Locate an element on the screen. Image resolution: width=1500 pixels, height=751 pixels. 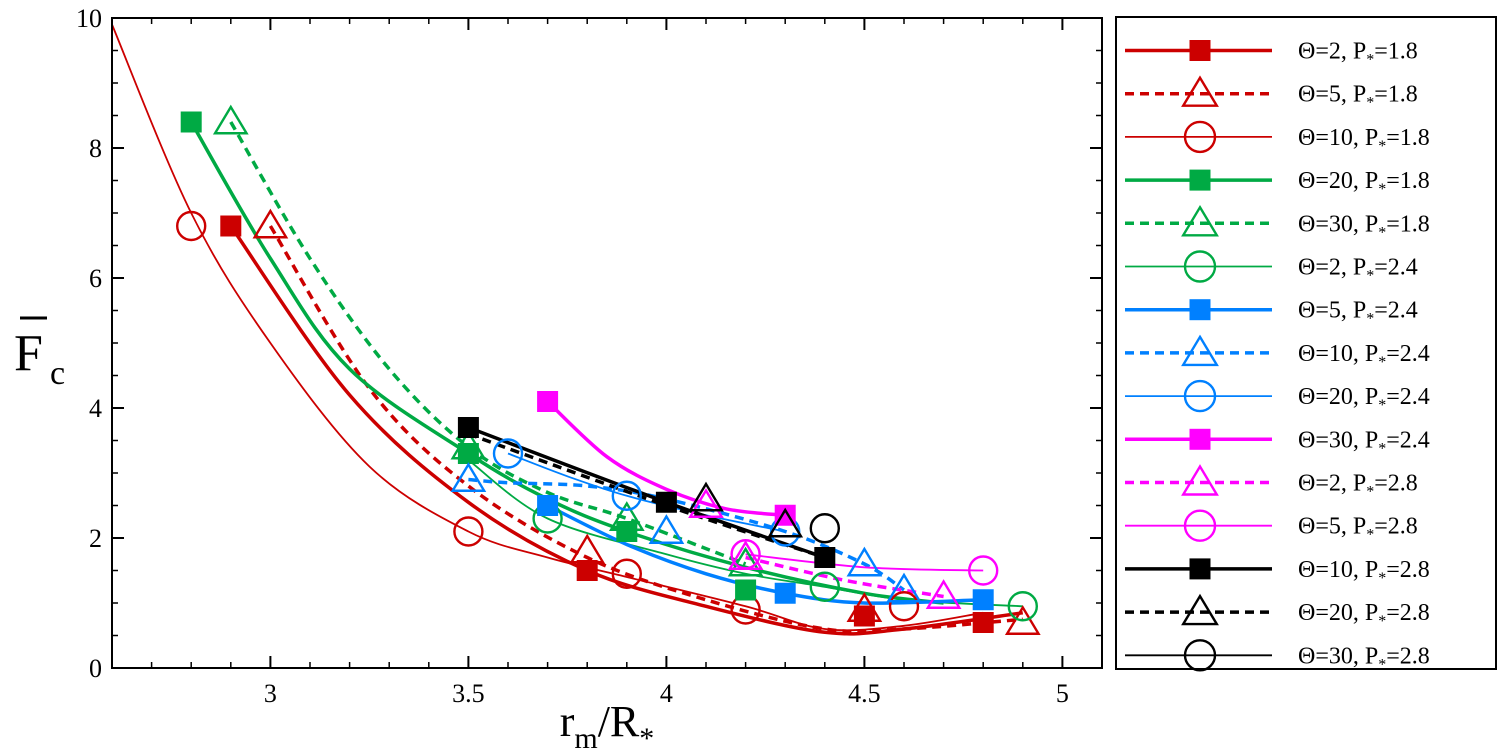
x-tick-label: 3 is located at coordinates (270, 693).